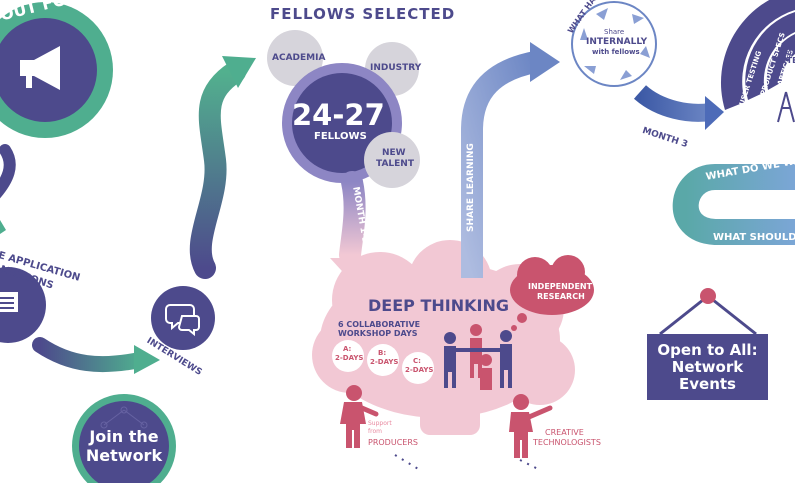 Image resolution: width=795 pixels, height=492 pixels. What do you see at coordinates (707, 349) in the screenshot?
I see `events-line1: Open to All:` at bounding box center [707, 349].